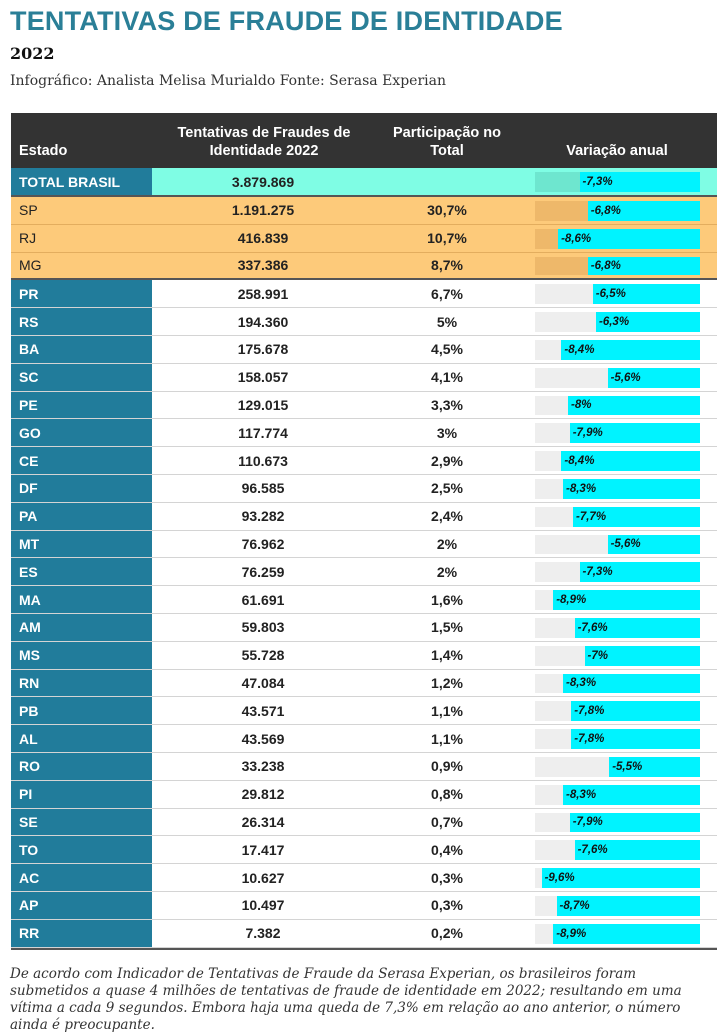 Image resolution: width=727 pixels, height=1034 pixels. I want to click on table-row: CE 110.673 2,9% -8,4%, so click(364, 461).